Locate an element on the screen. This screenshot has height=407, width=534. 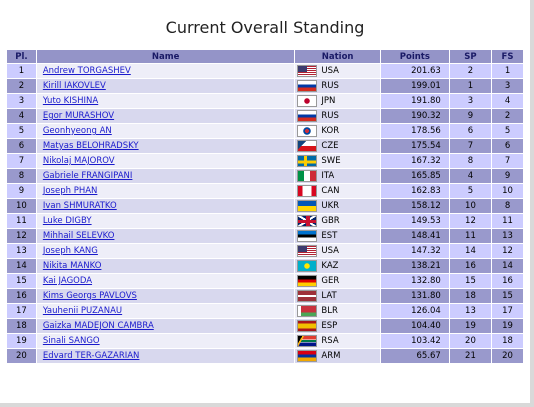
skater-link: Joseph KANG is located at coordinates (70, 251).